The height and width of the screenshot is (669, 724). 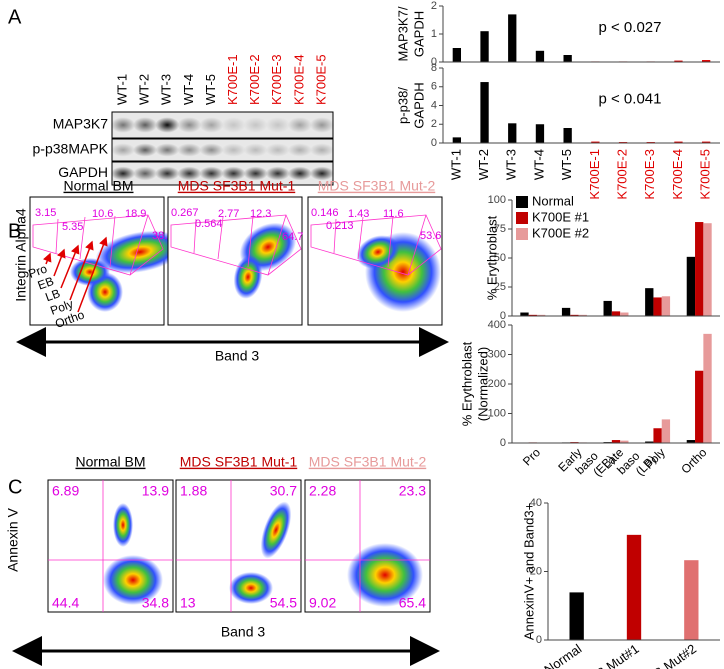 I want to click on y-tick-label: 8, so click(x=434, y=68).